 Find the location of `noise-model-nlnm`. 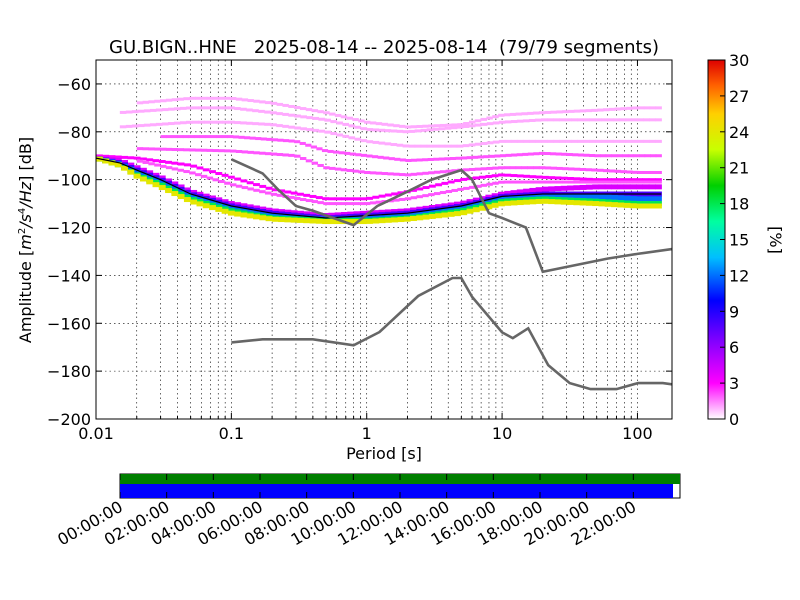

noise-model-nlnm is located at coordinates (451, 333).